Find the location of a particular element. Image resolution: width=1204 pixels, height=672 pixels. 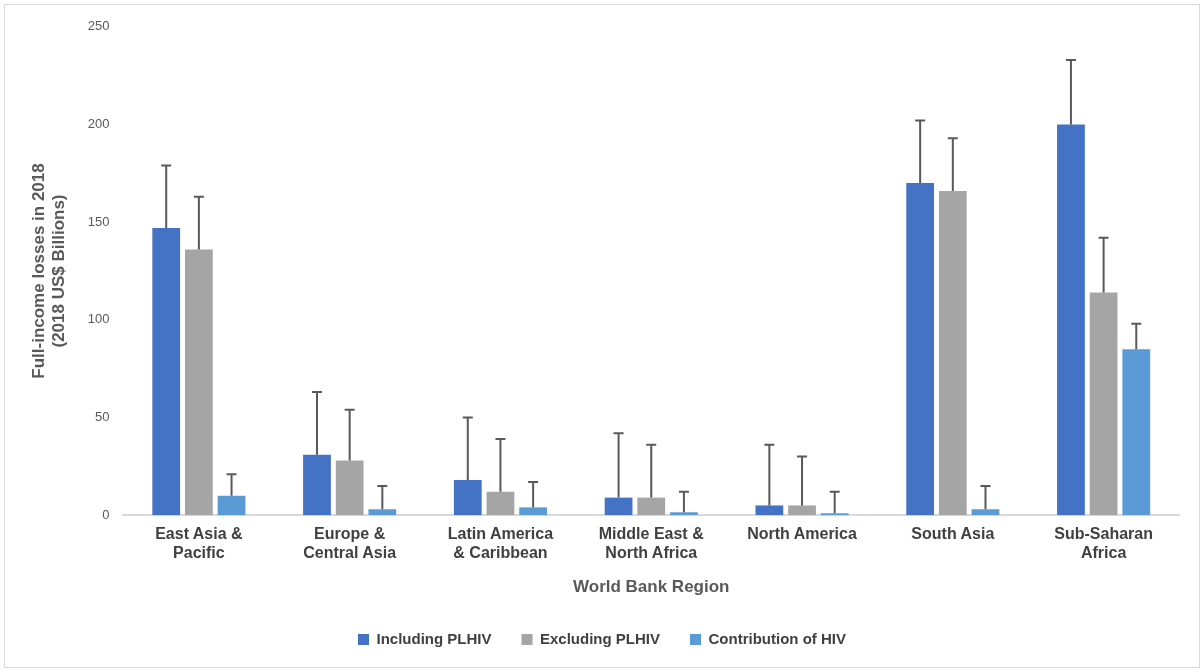

legend-label: Excluding PLHIV is located at coordinates (600, 638).